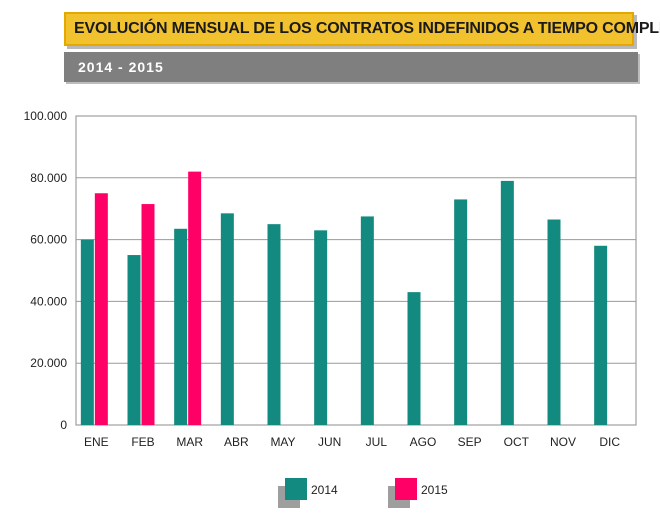  What do you see at coordinates (324, 490) in the screenshot?
I see `legend-label-2014: 2014` at bounding box center [324, 490].